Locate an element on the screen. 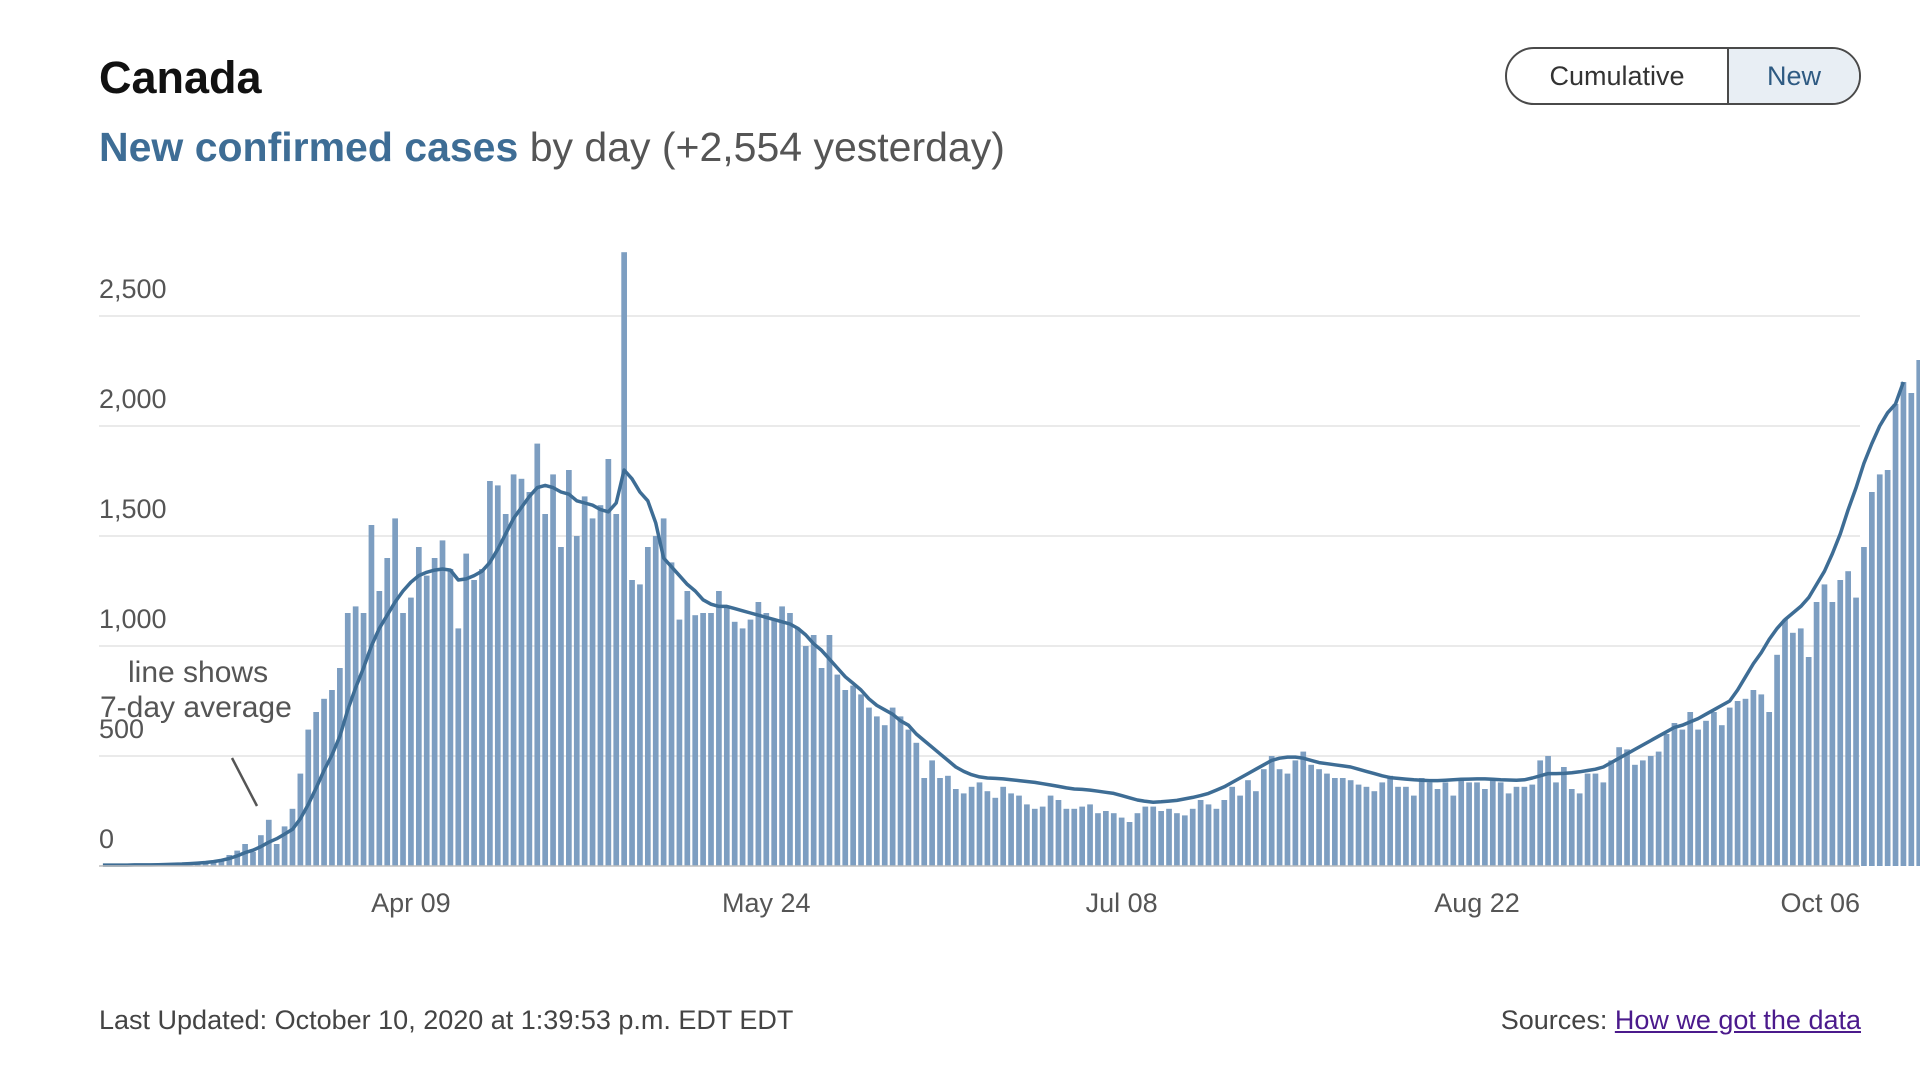  new-toggle-button: New is located at coordinates (1793, 76).